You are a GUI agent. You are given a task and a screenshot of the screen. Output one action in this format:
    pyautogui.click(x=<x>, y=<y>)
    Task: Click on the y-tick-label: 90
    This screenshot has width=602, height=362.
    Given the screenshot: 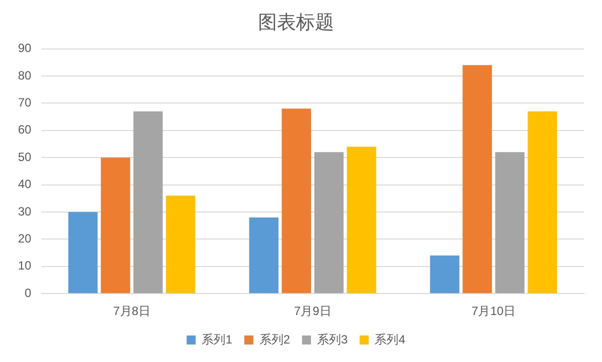 What is the action you would take?
    pyautogui.click(x=25, y=48)
    